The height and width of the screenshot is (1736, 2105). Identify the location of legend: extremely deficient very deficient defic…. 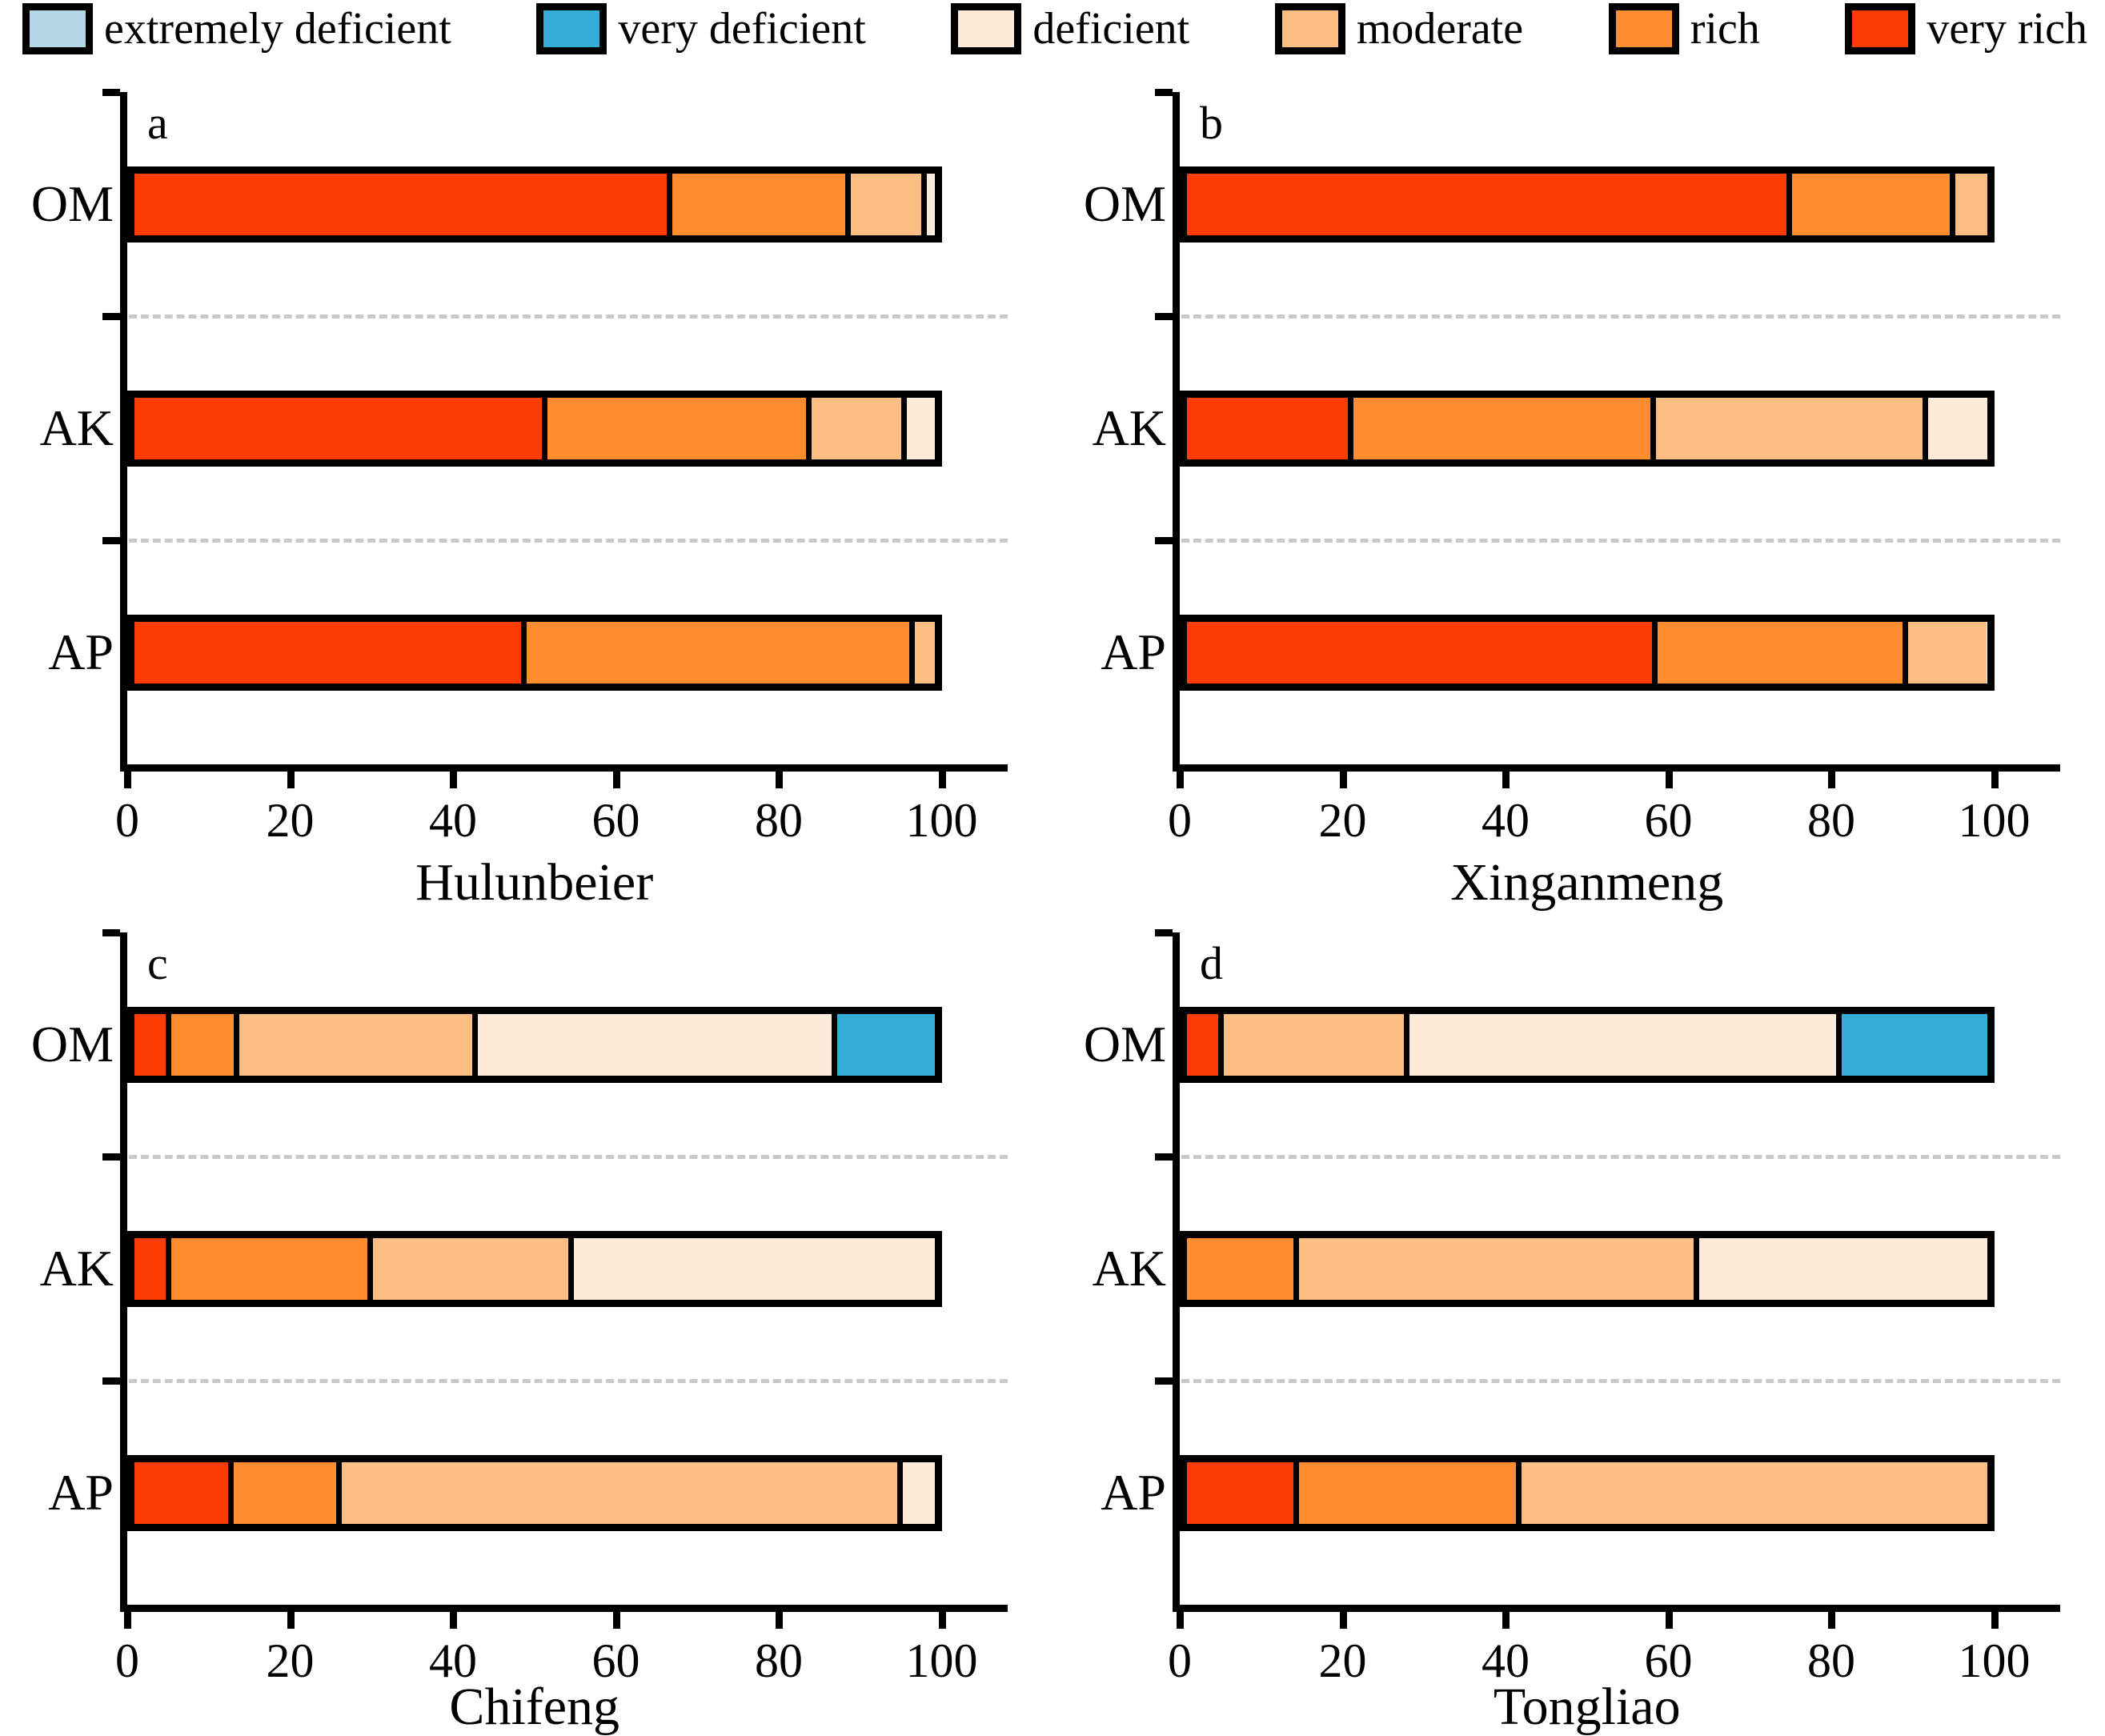
(1054, 28).